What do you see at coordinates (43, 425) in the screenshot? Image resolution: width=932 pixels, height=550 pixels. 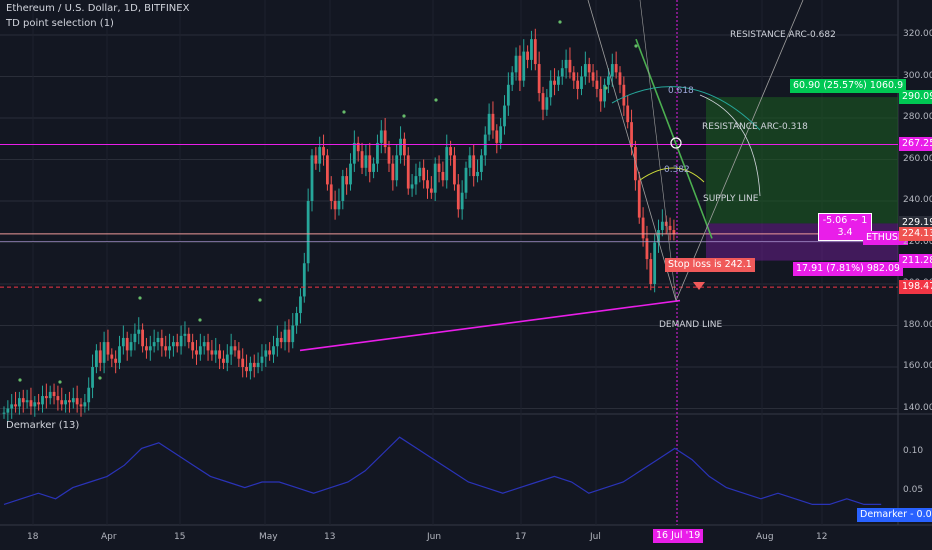 I see `demarker-name: Demarker (13)` at bounding box center [43, 425].